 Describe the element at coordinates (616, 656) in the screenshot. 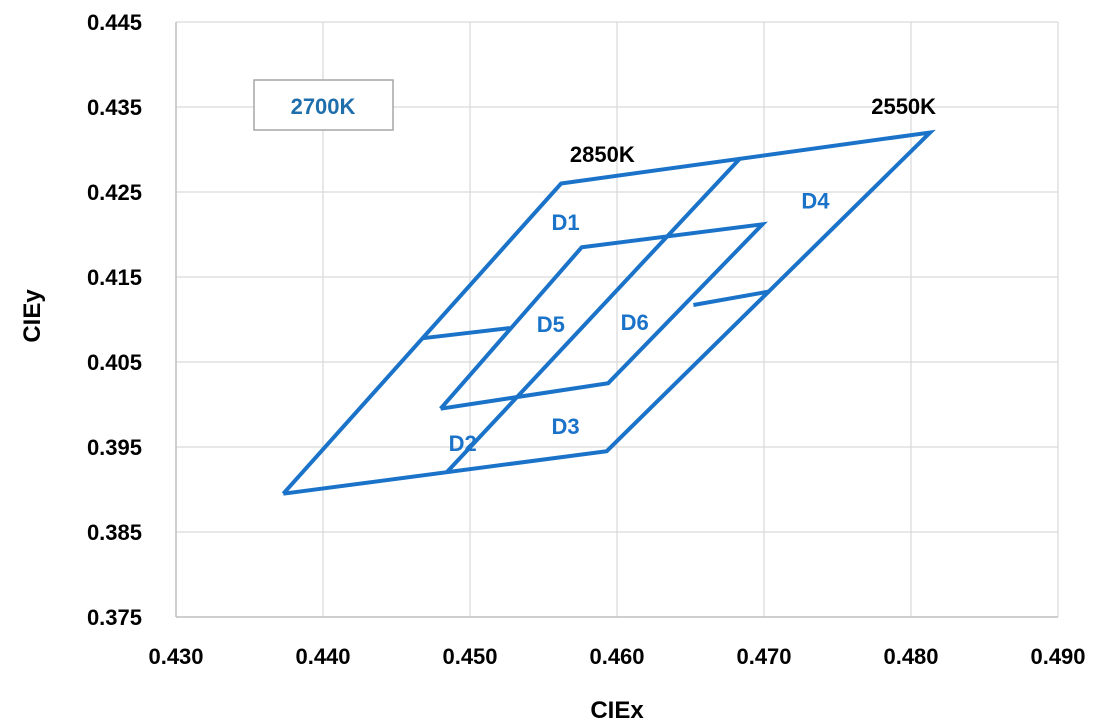

I see `x-tick-label: 0.460` at that location.